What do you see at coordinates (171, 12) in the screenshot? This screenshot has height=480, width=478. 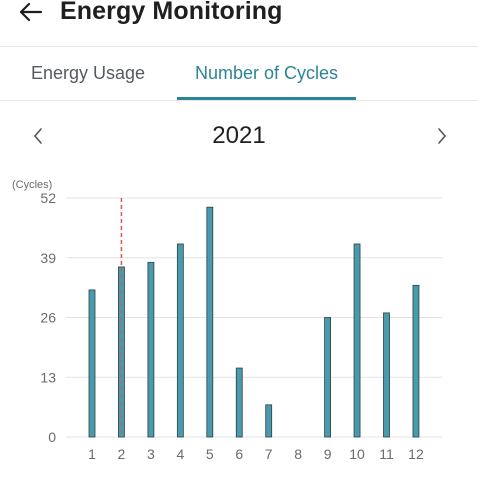 I see `page-title: Energy Monitoring` at bounding box center [171, 12].